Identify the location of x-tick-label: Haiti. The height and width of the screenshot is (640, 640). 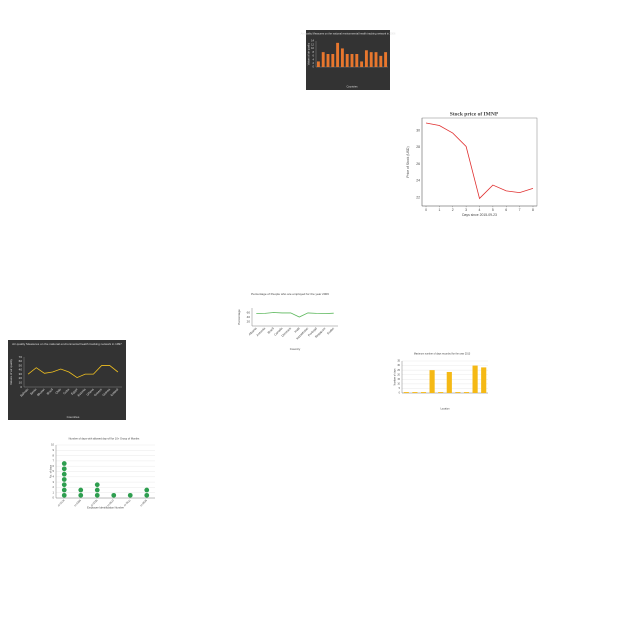
(296, 329).